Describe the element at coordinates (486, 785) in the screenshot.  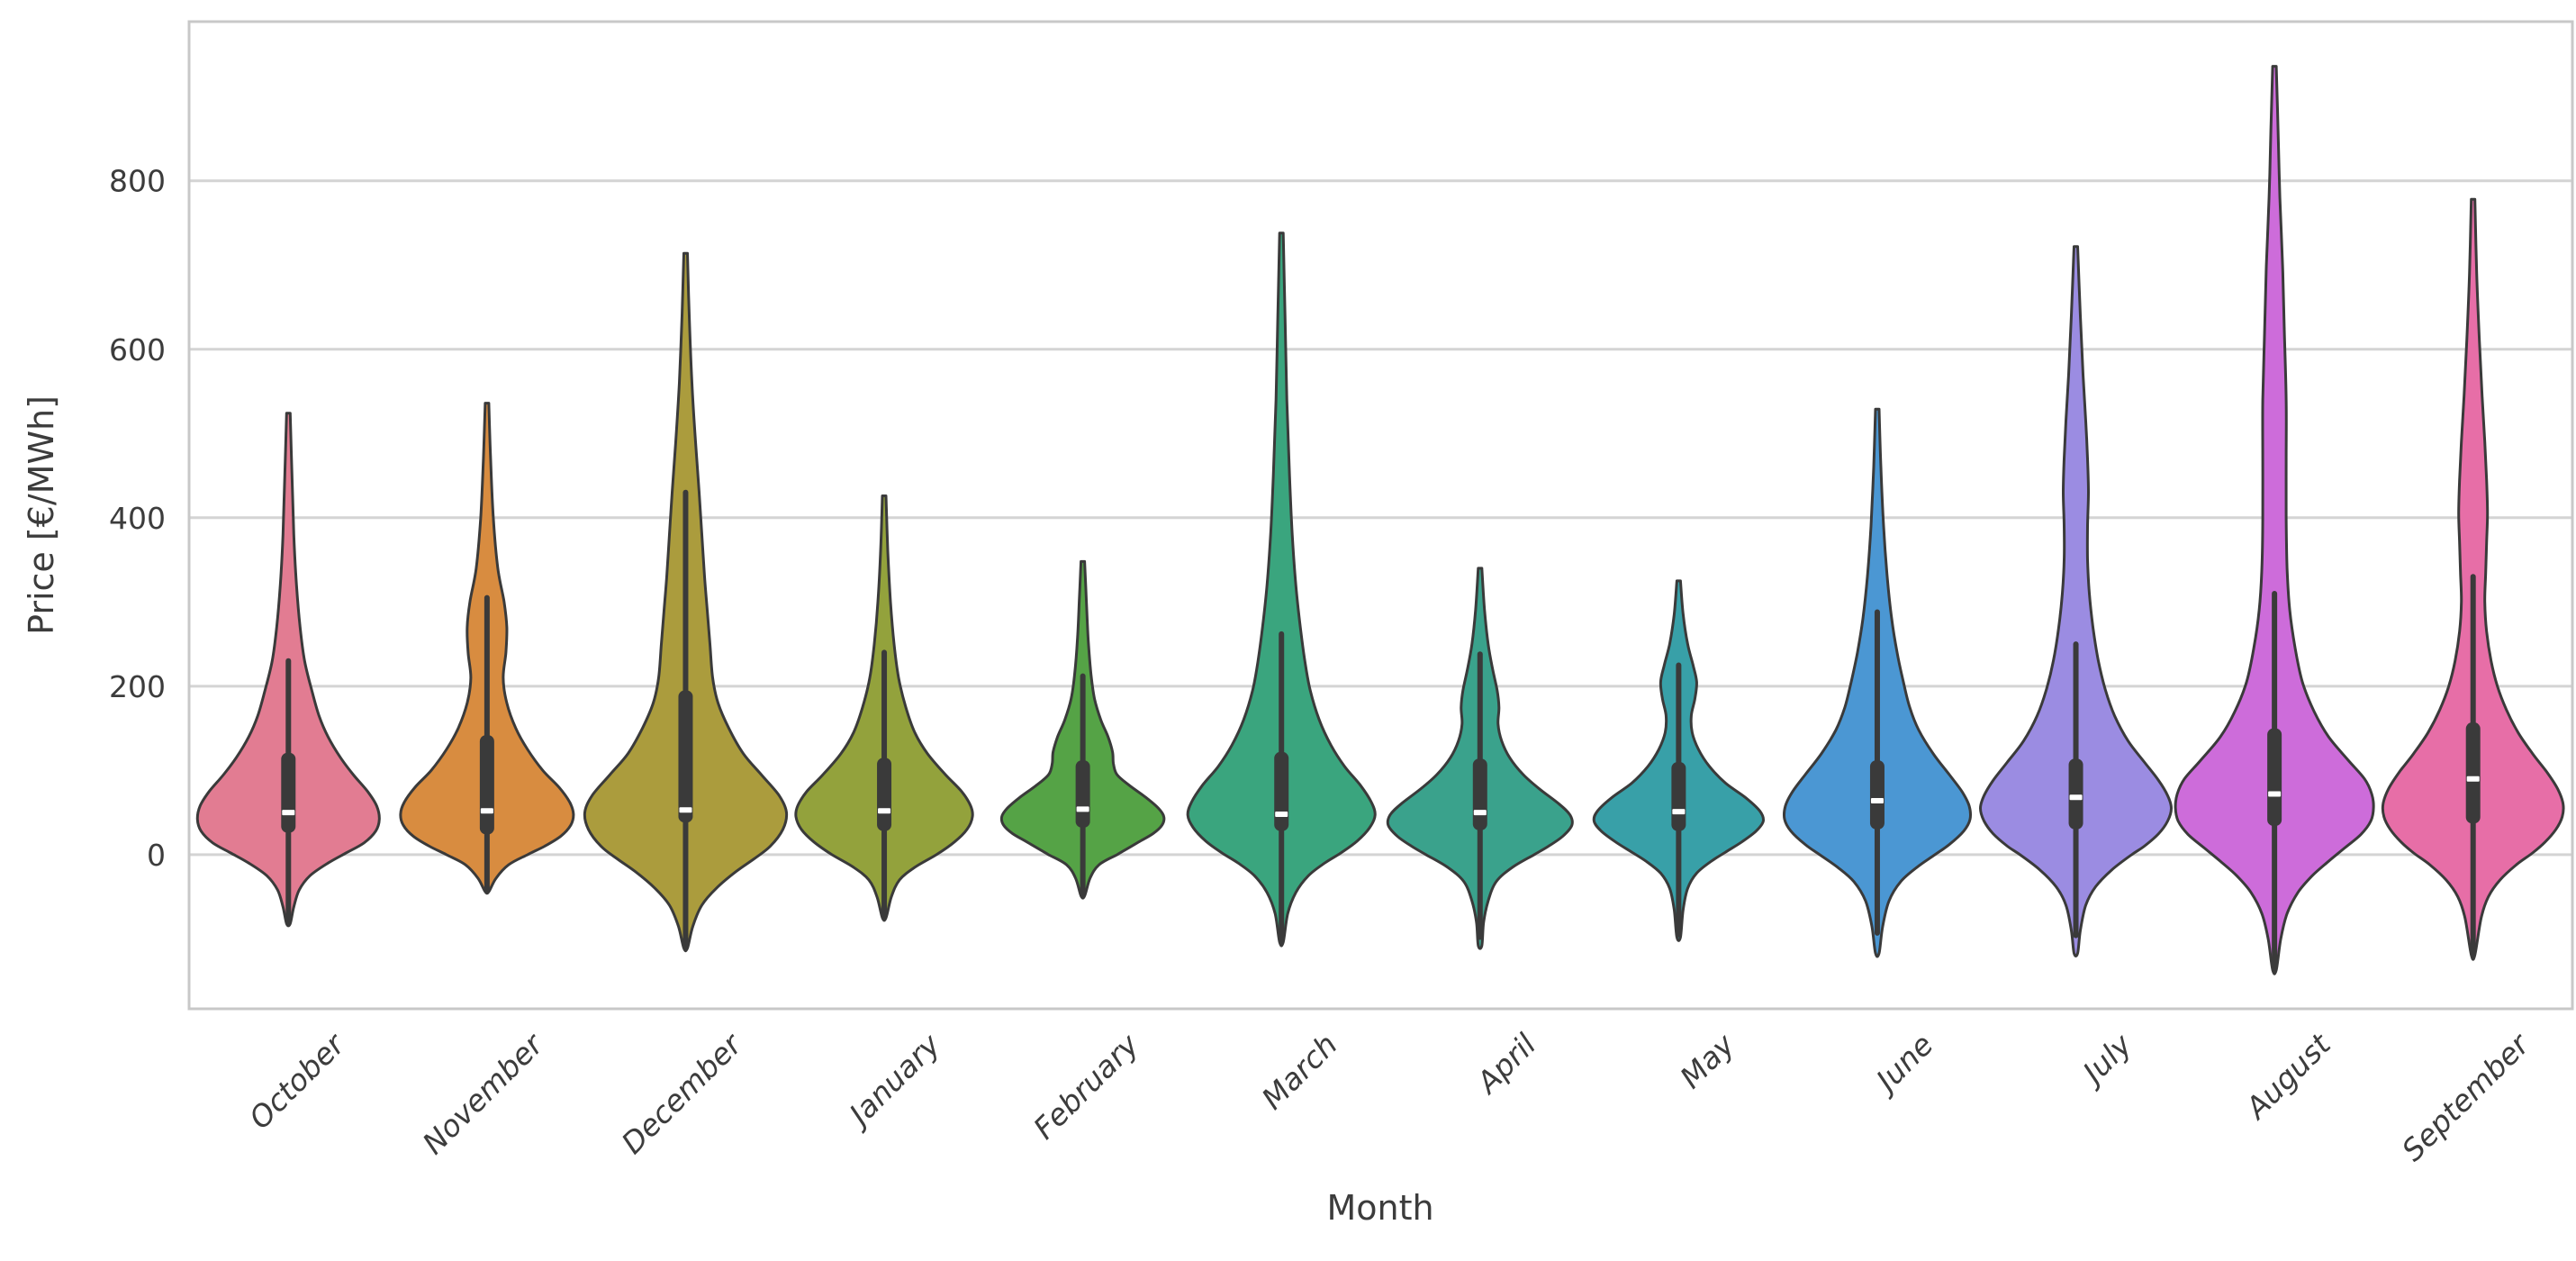
I see `iqr-box-november` at that location.